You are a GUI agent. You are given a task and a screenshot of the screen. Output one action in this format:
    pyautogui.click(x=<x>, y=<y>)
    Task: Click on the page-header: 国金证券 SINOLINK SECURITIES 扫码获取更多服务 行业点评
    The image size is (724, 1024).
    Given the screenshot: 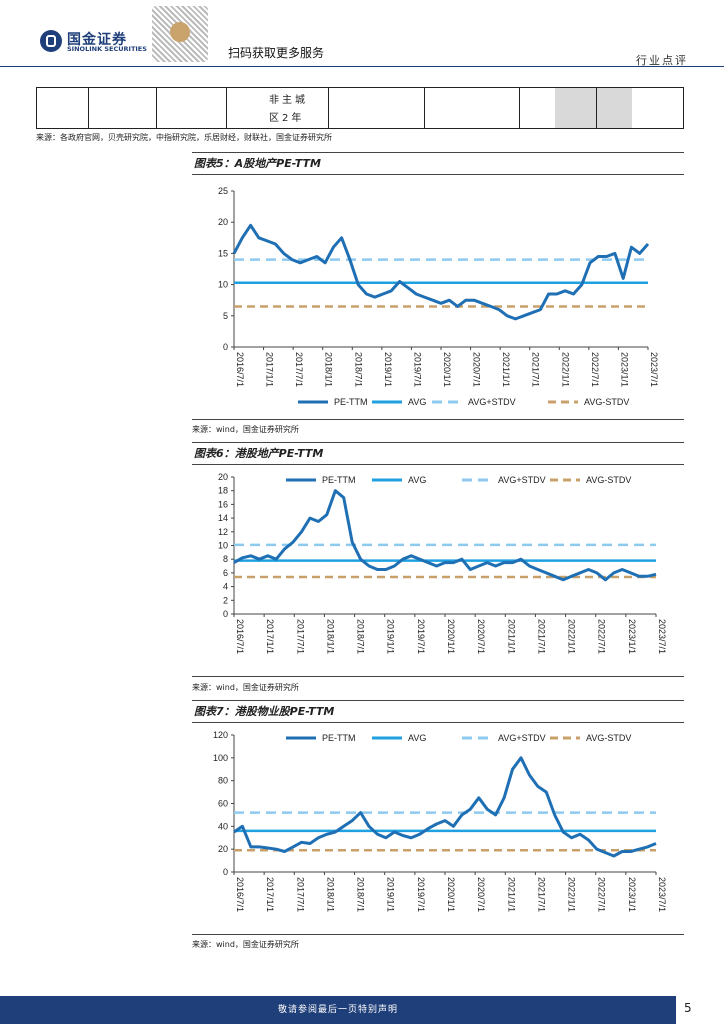 What is the action you would take?
    pyautogui.click(x=362, y=33)
    